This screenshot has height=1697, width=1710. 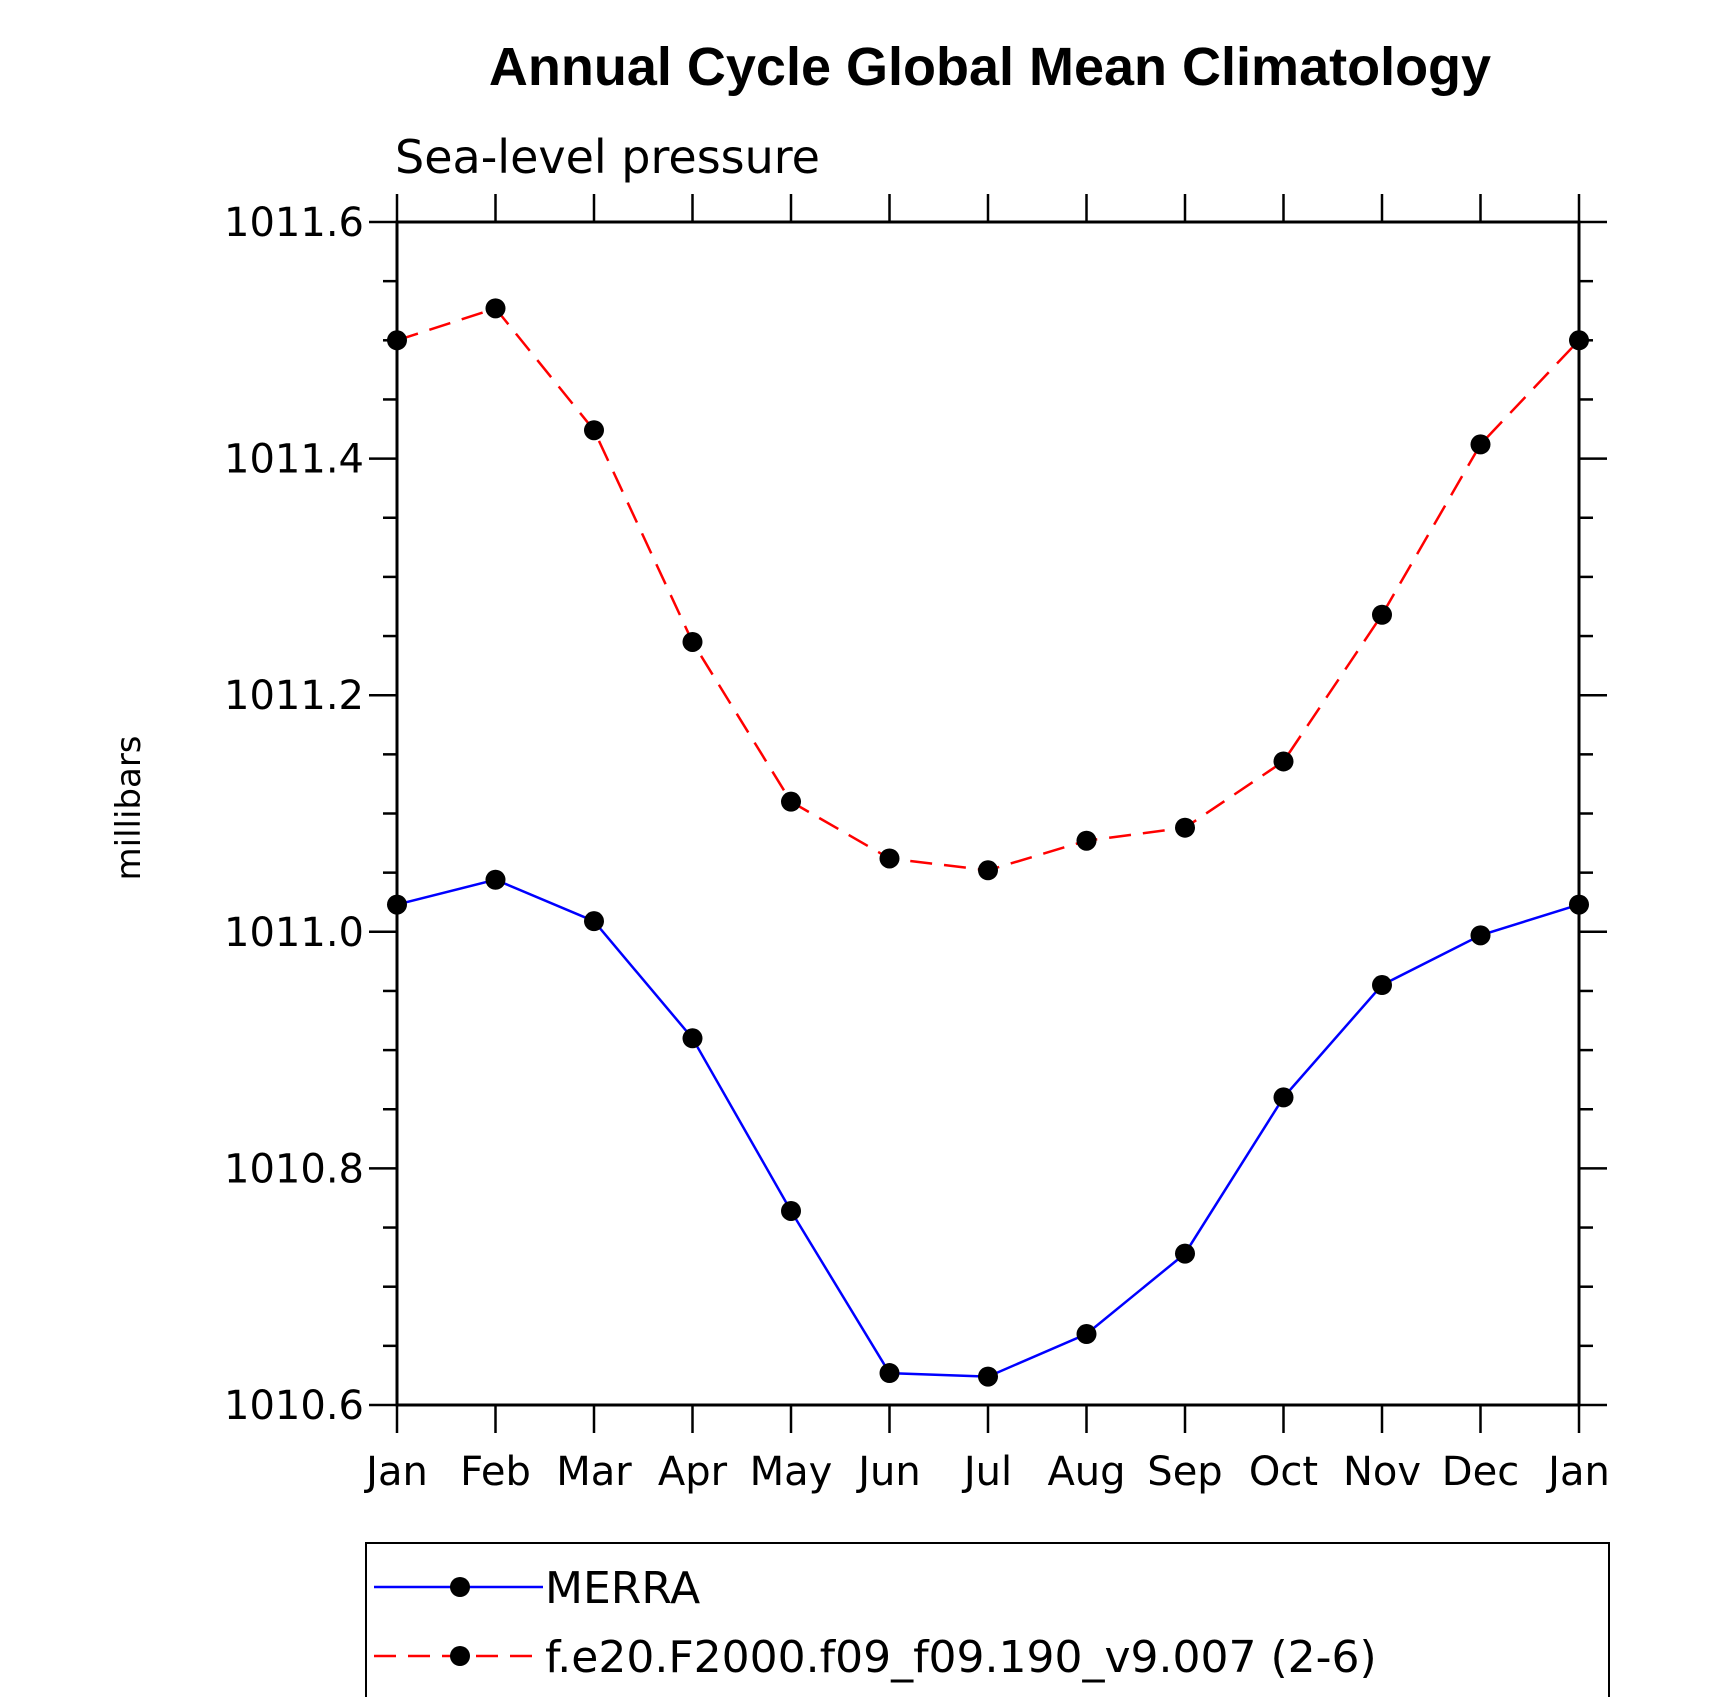 What do you see at coordinates (294, 223) in the screenshot?
I see `y-tick-label: 1011.6` at bounding box center [294, 223].